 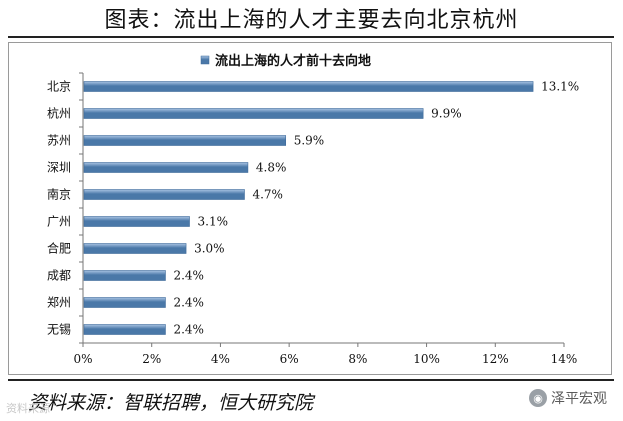 I want to click on value-label-8: 2.4%, so click(x=188, y=303).